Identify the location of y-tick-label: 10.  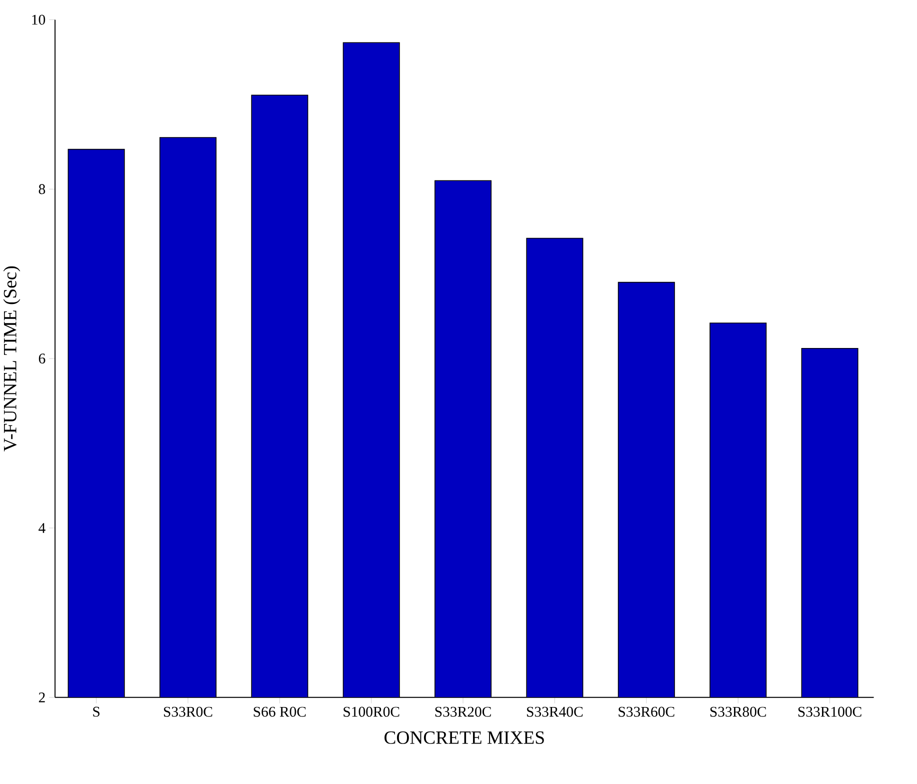
(39, 19).